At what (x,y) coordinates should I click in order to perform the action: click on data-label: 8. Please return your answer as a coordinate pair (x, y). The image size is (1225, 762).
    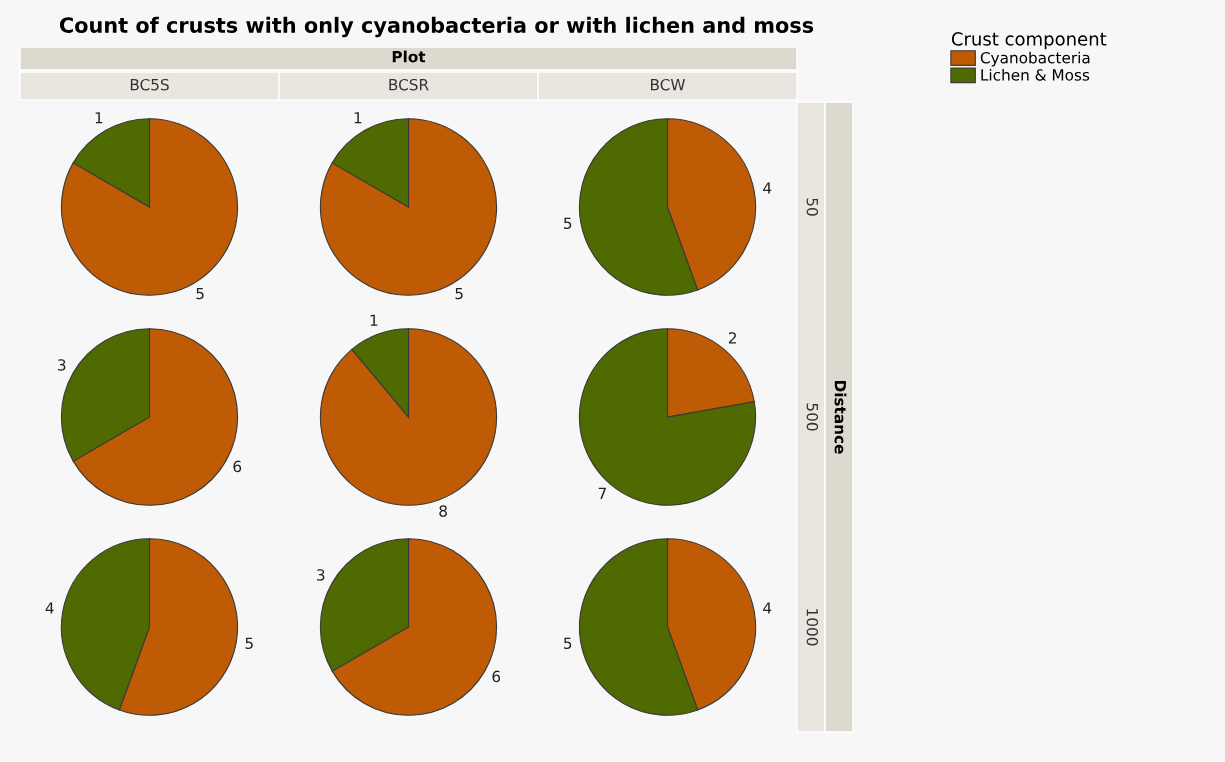
    Looking at the image, I should click on (443, 511).